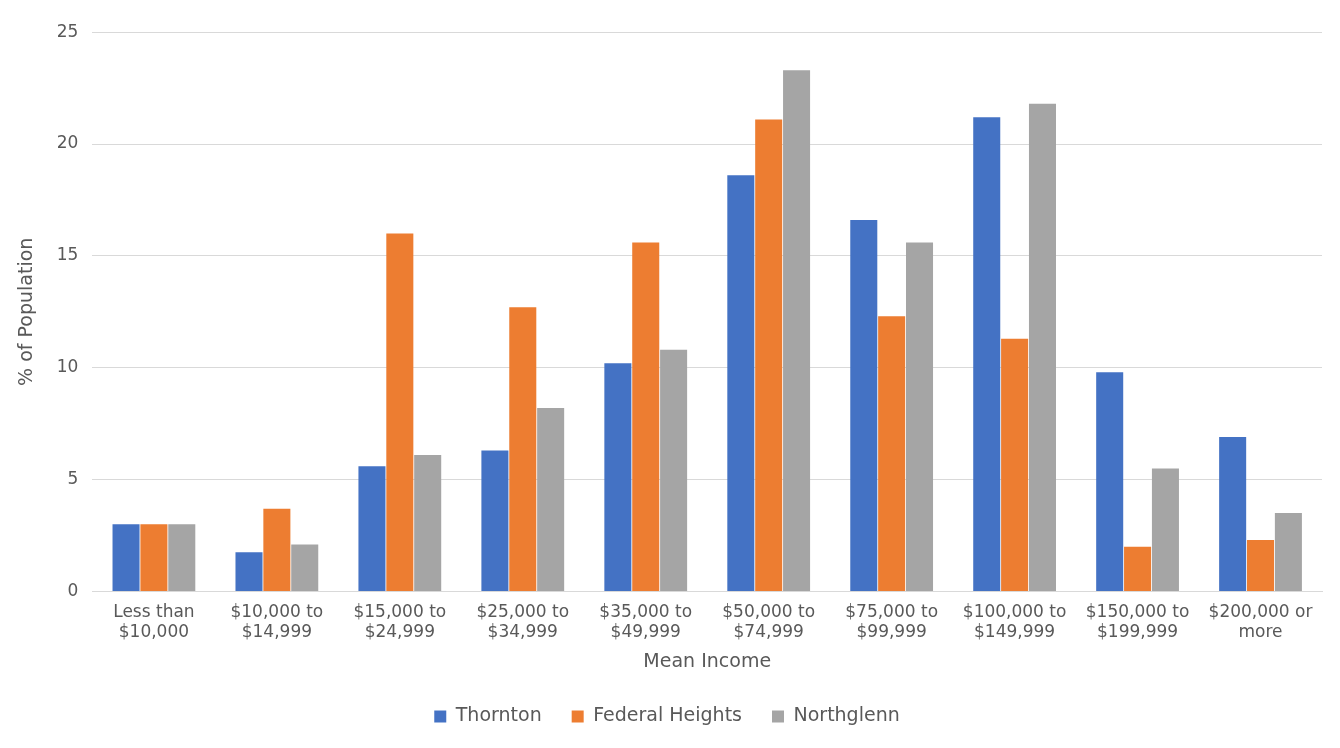 The width and height of the screenshot is (1340, 748). Describe the element at coordinates (67, 142) in the screenshot. I see `y-tick-label: 20` at that location.